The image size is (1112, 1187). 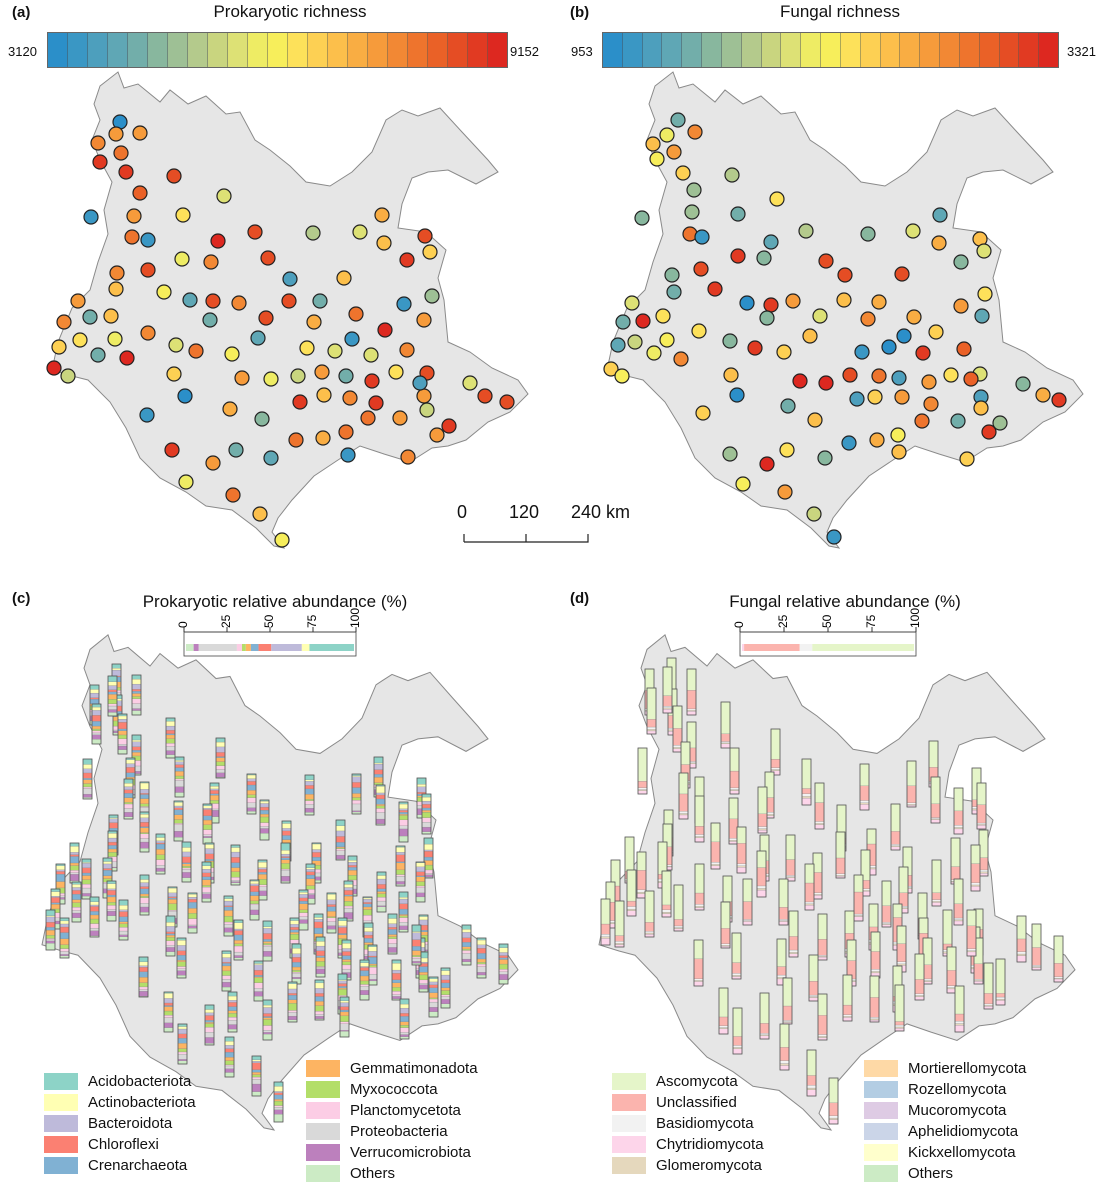 What do you see at coordinates (140, 1081) in the screenshot?
I see `legend-label: Acidobacteriota` at bounding box center [140, 1081].